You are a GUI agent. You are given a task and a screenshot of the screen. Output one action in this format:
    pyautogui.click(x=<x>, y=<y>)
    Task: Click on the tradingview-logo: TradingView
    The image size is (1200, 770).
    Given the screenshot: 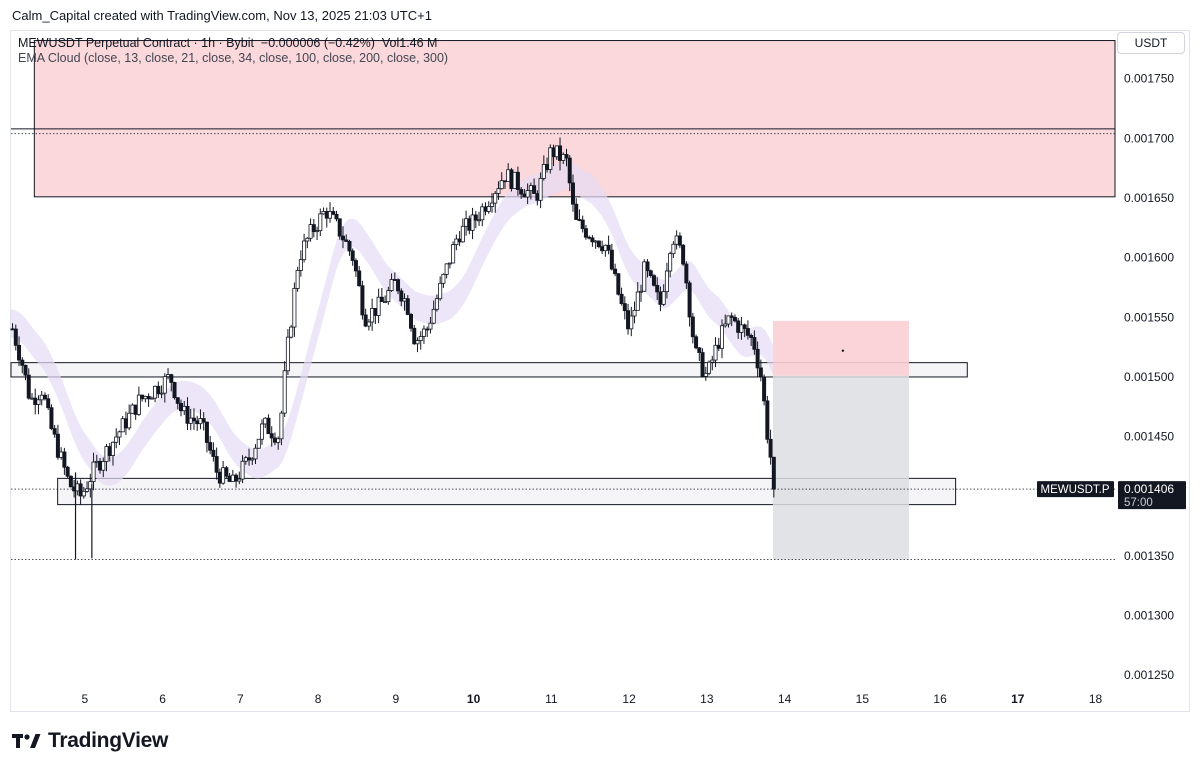 What is the action you would take?
    pyautogui.click(x=90, y=741)
    